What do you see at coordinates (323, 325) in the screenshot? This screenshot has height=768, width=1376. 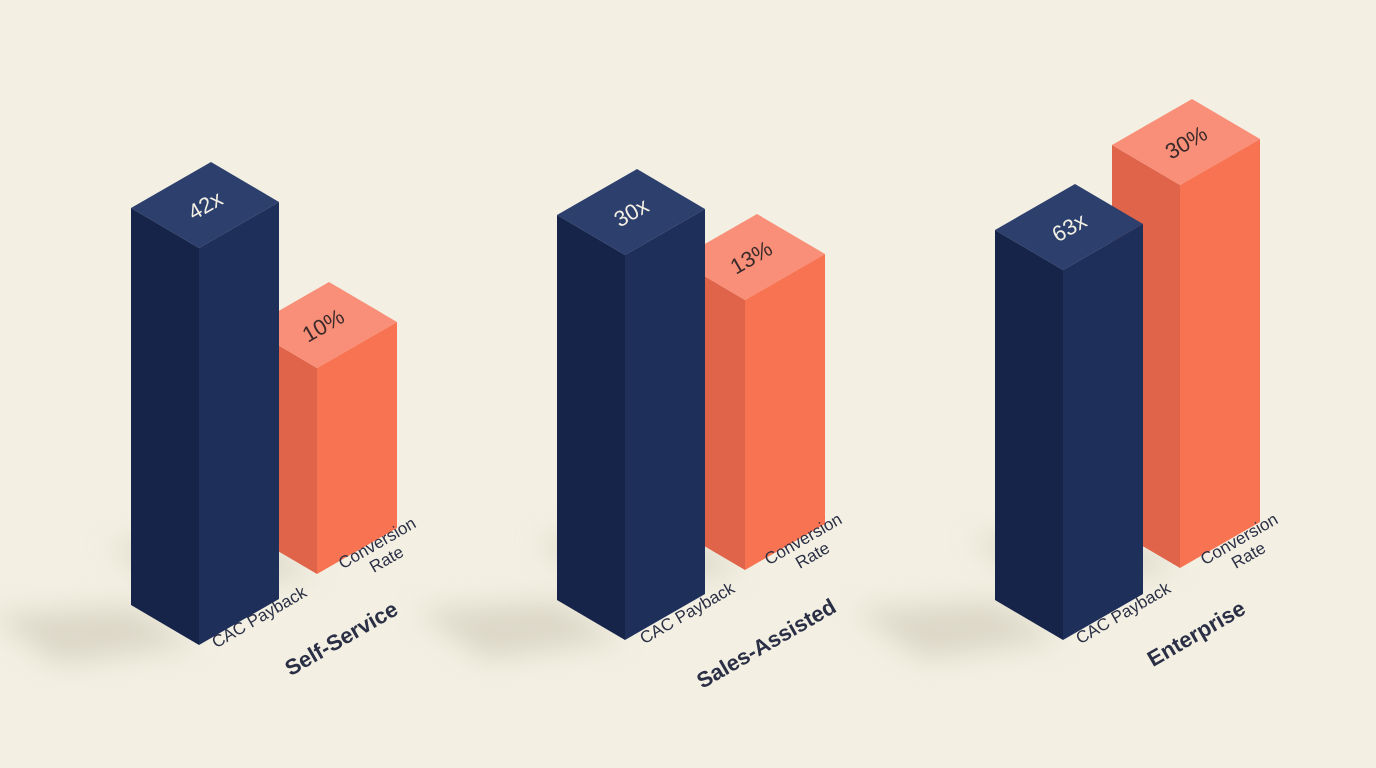 I see `self-service-conversion-rate-bar-top-face` at bounding box center [323, 325].